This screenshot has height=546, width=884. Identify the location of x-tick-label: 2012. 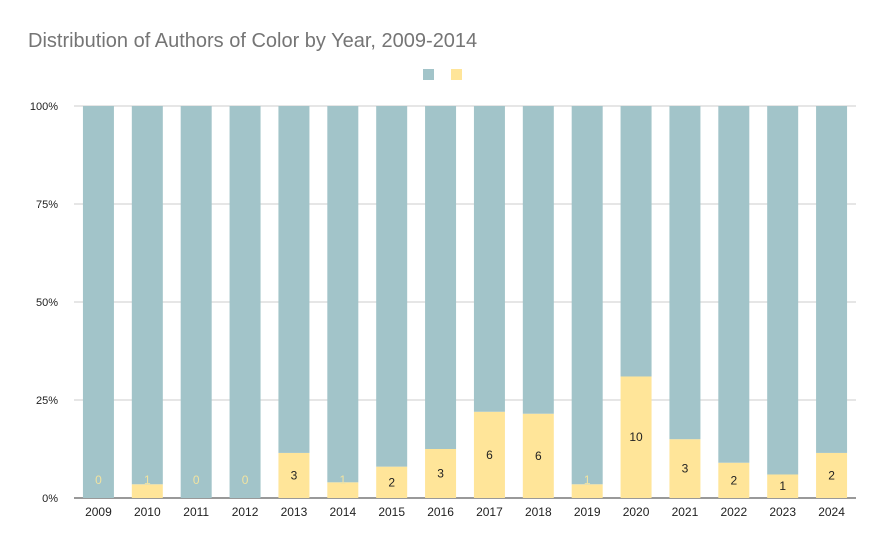
(245, 512).